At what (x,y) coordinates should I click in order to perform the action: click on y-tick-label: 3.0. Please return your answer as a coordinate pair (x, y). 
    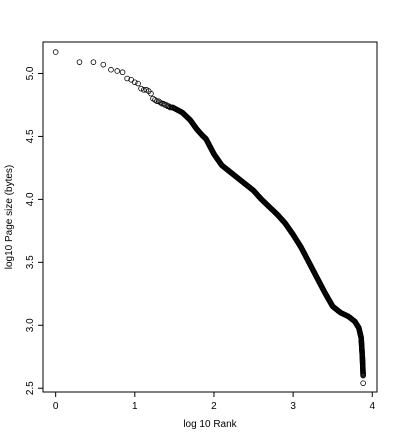
    Looking at the image, I should click on (30, 325).